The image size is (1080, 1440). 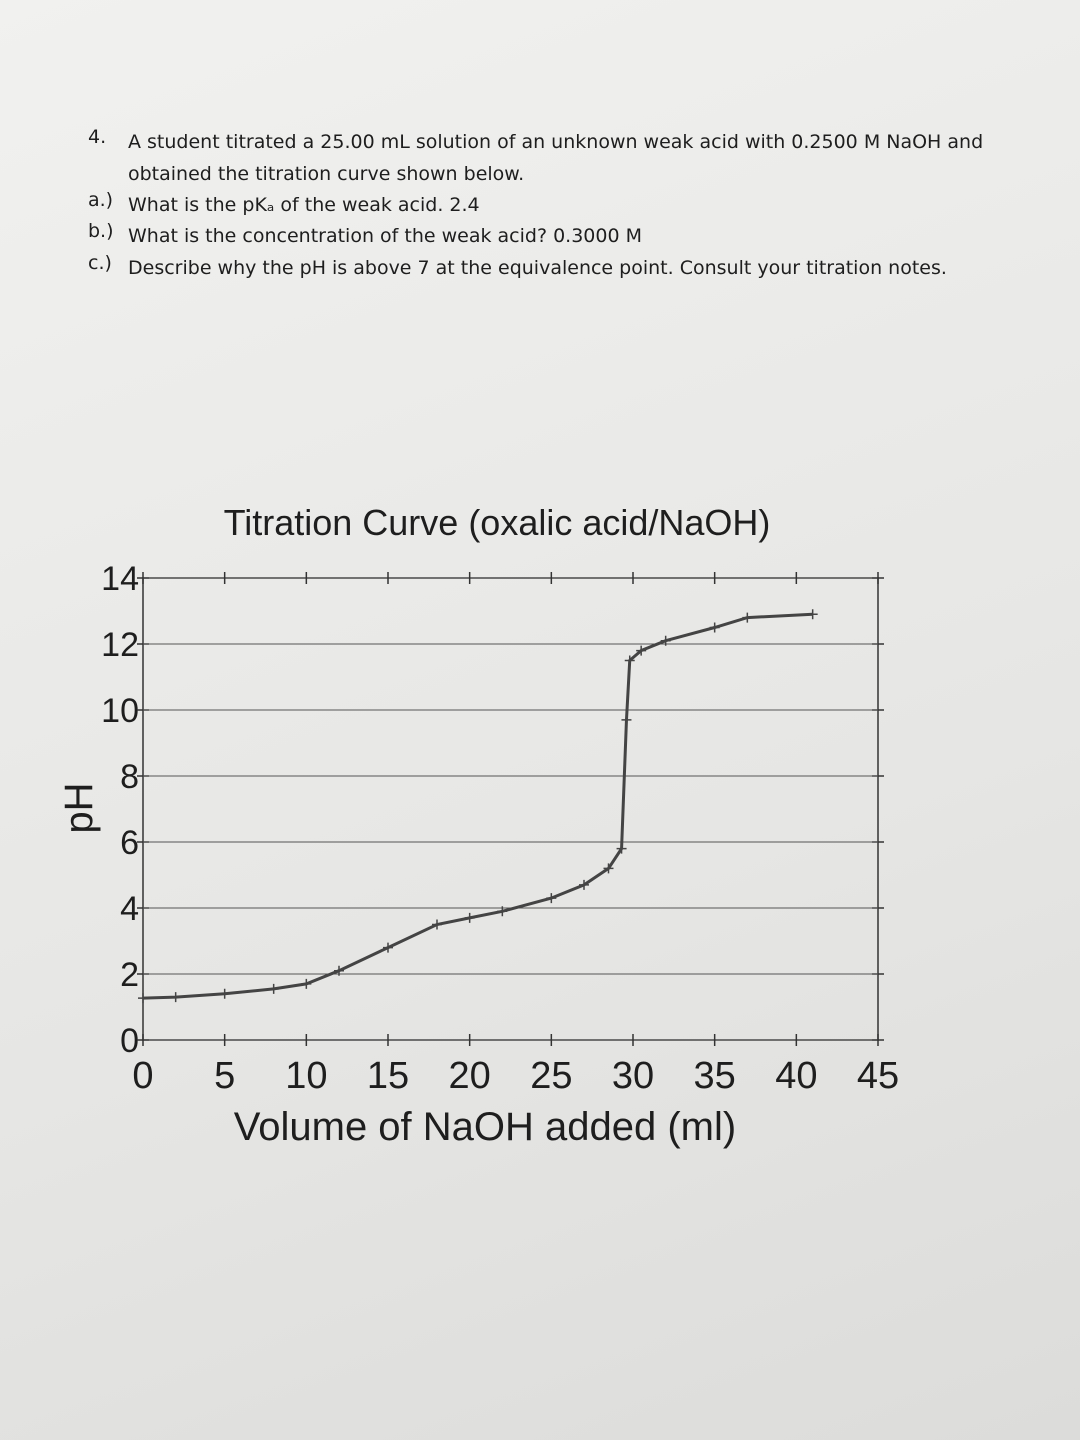 What do you see at coordinates (470, 1076) in the screenshot?
I see `x-tick-label: 20` at bounding box center [470, 1076].